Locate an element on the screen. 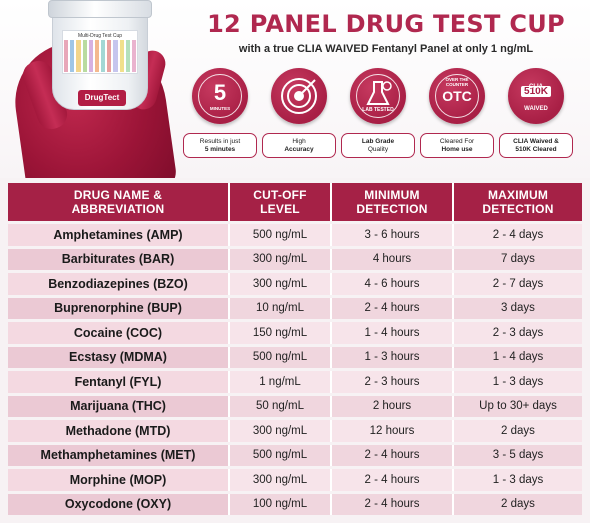 This screenshot has height=523, width=590. min-detection-cell: 1 - 4 hours is located at coordinates (391, 333).